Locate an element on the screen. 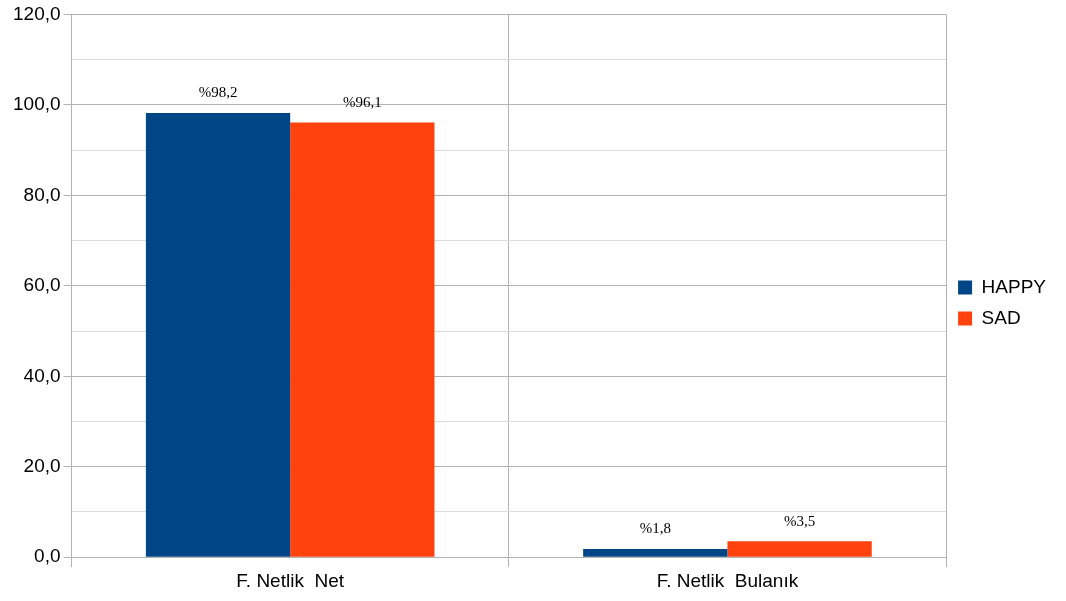  y-tick-label: 60,0 is located at coordinates (42, 285).